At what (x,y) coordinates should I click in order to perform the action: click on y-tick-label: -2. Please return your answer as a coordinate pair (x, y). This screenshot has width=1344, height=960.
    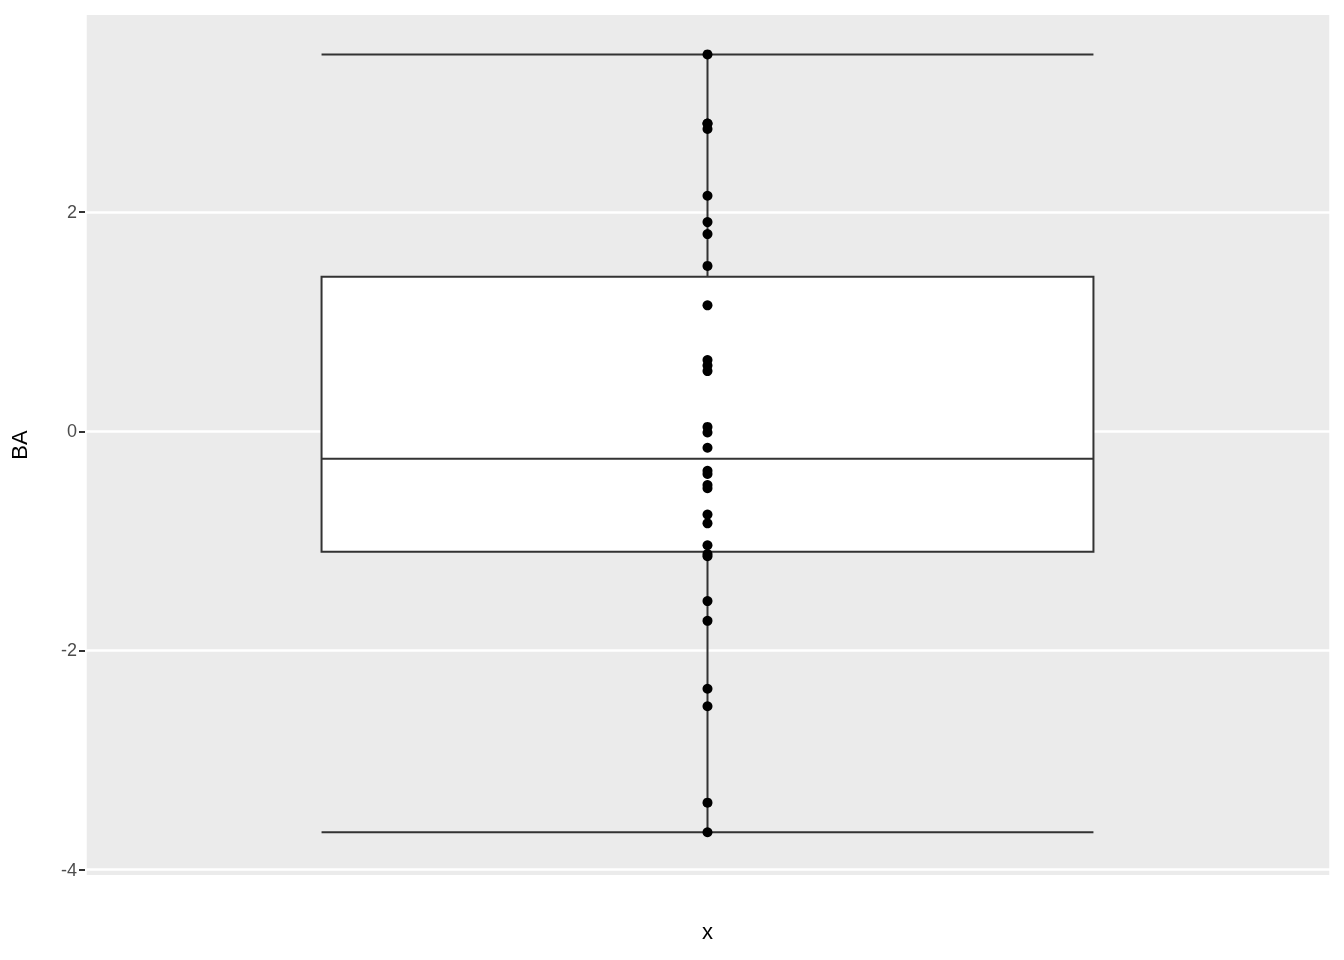
    Looking at the image, I should click on (68, 650).